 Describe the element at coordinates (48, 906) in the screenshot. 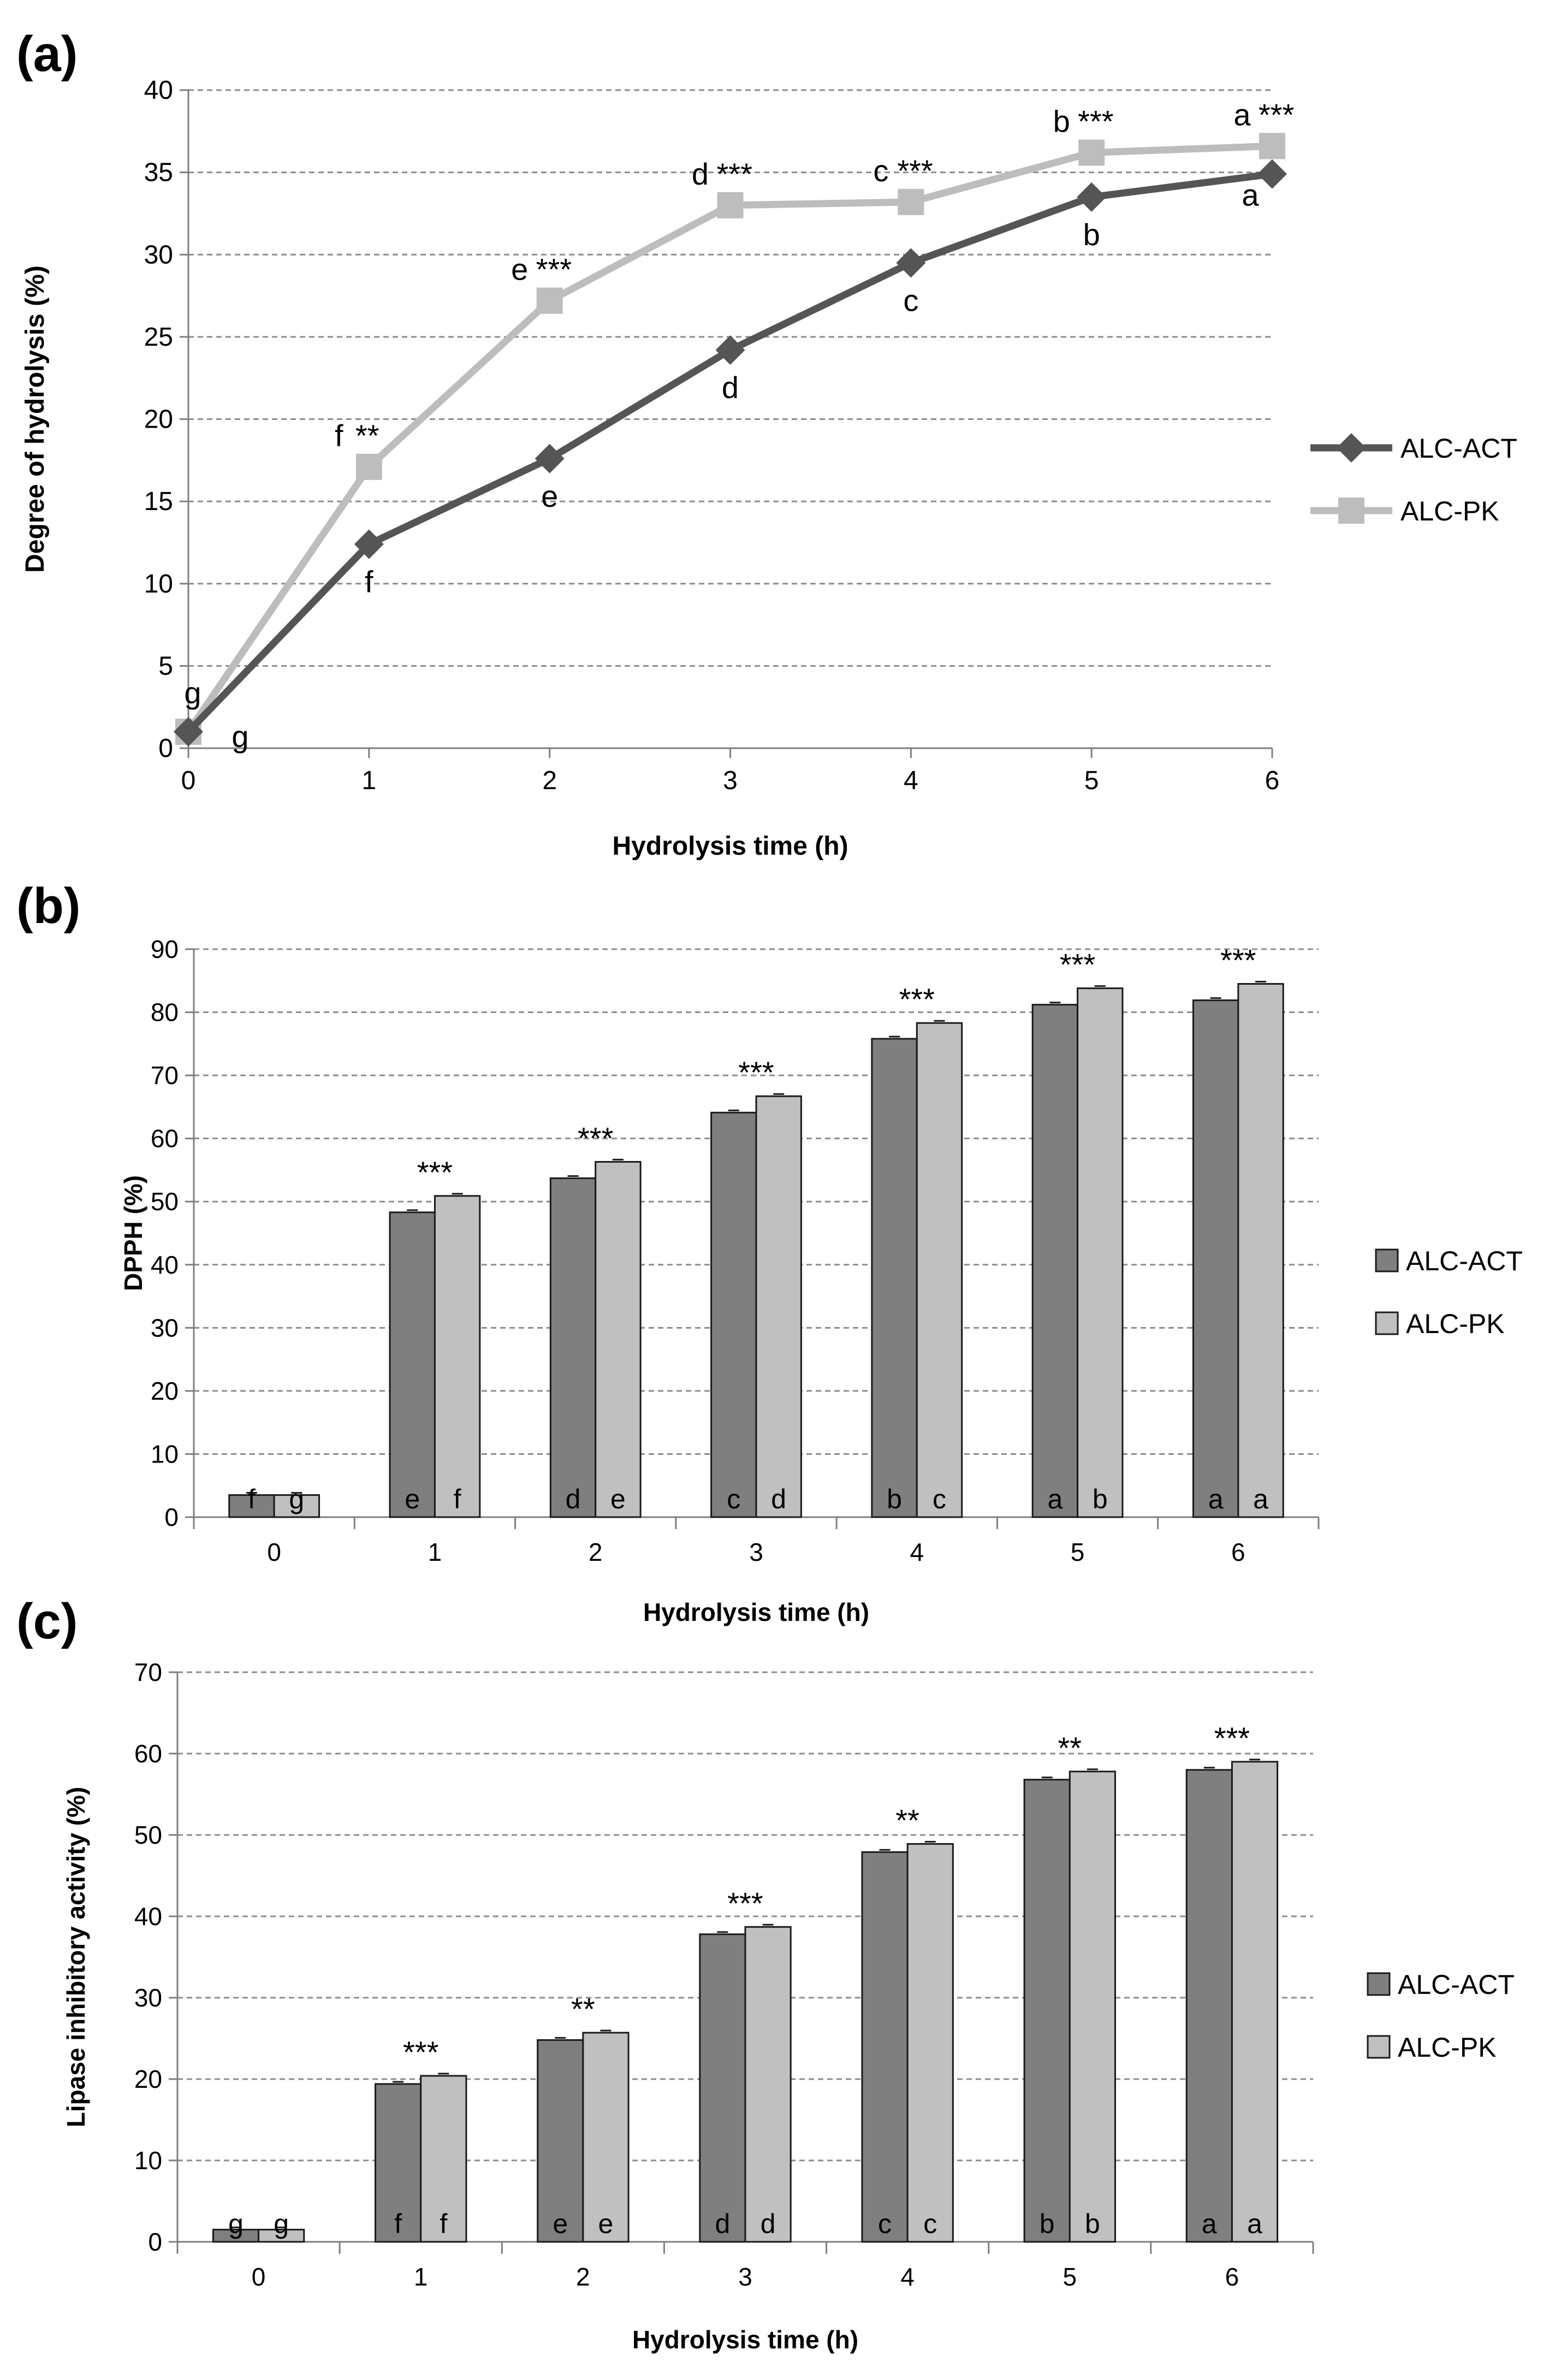

I see `panel-label: (b)` at that location.